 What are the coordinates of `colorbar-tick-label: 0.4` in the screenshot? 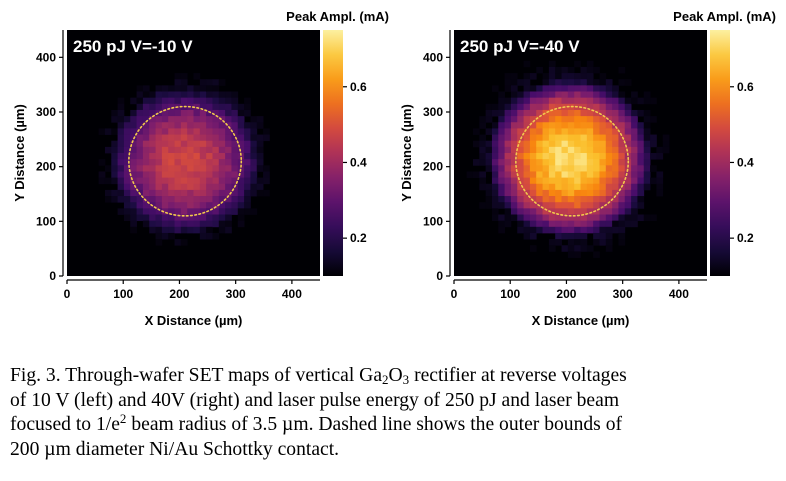 It's located at (745, 162).